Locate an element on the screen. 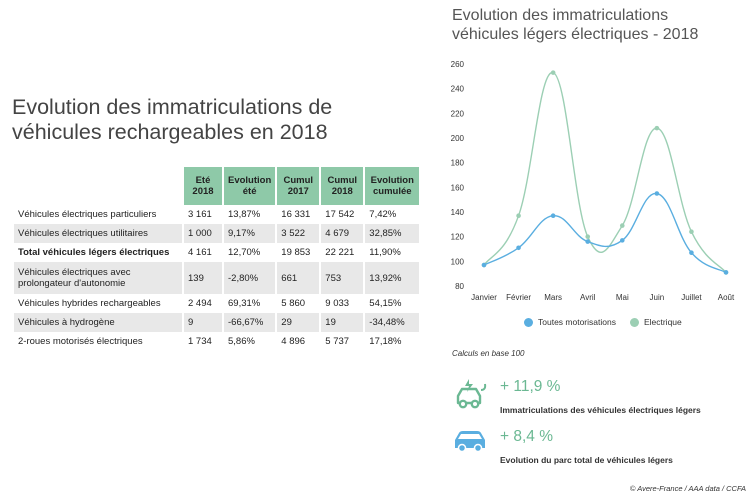  x-tick-label: Mars is located at coordinates (553, 297).